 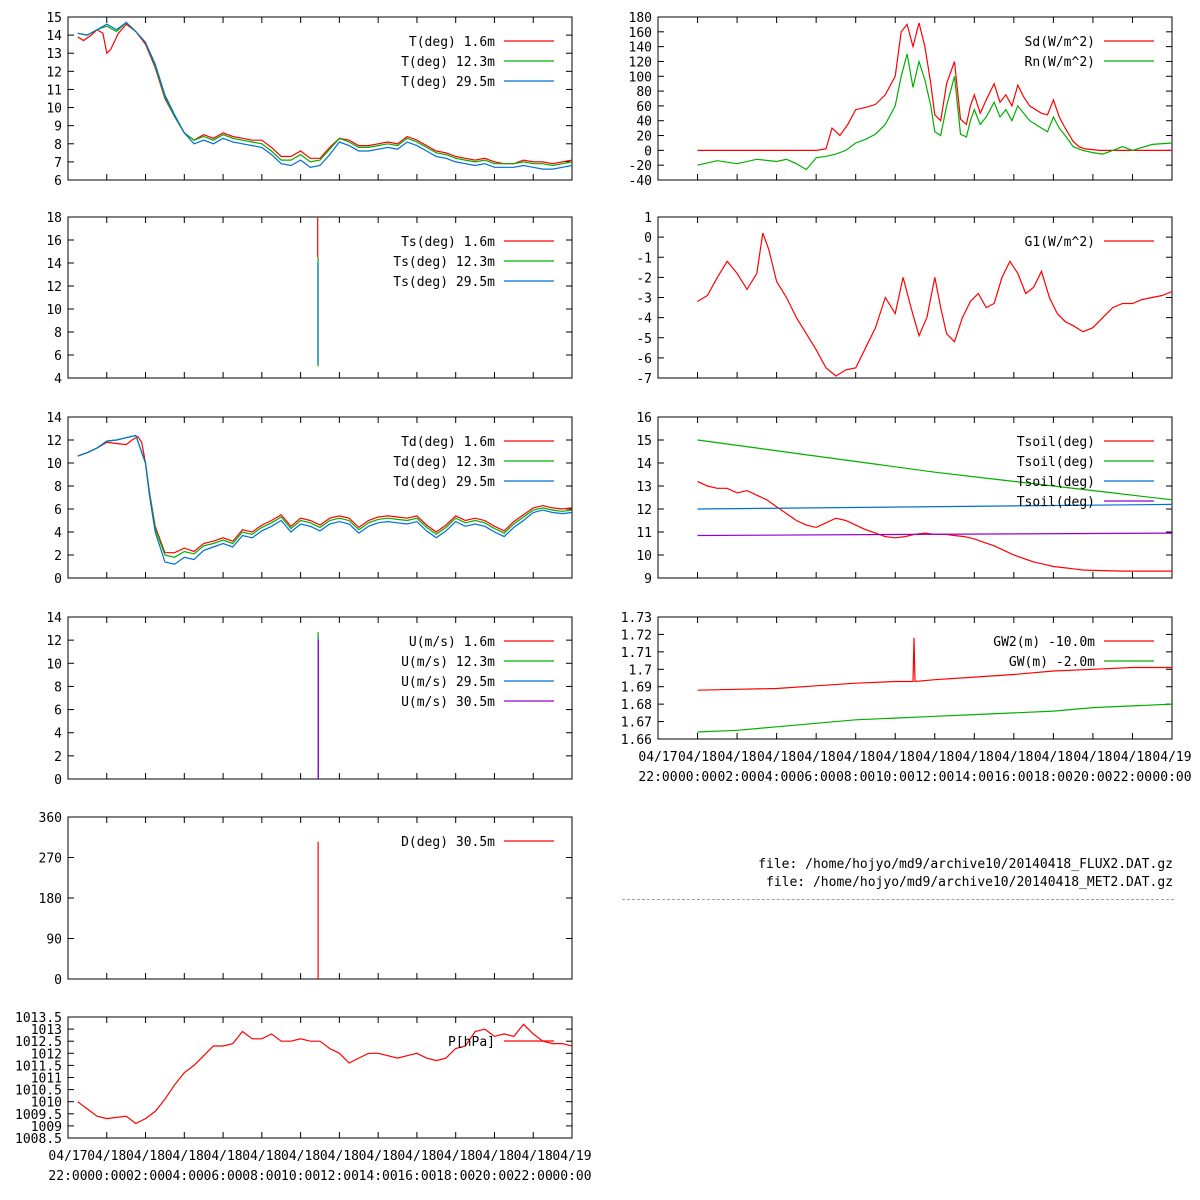 What do you see at coordinates (444, 282) in the screenshot?
I see `legend-label: Ts(deg) 29.5m` at bounding box center [444, 282].